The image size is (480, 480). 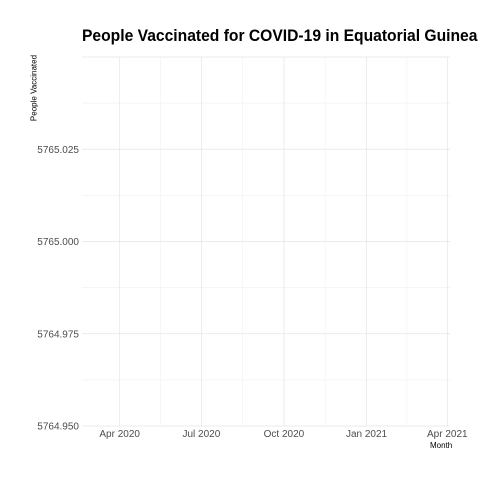 What do you see at coordinates (119, 434) in the screenshot?
I see `x-tick-label: Apr 2020` at bounding box center [119, 434].